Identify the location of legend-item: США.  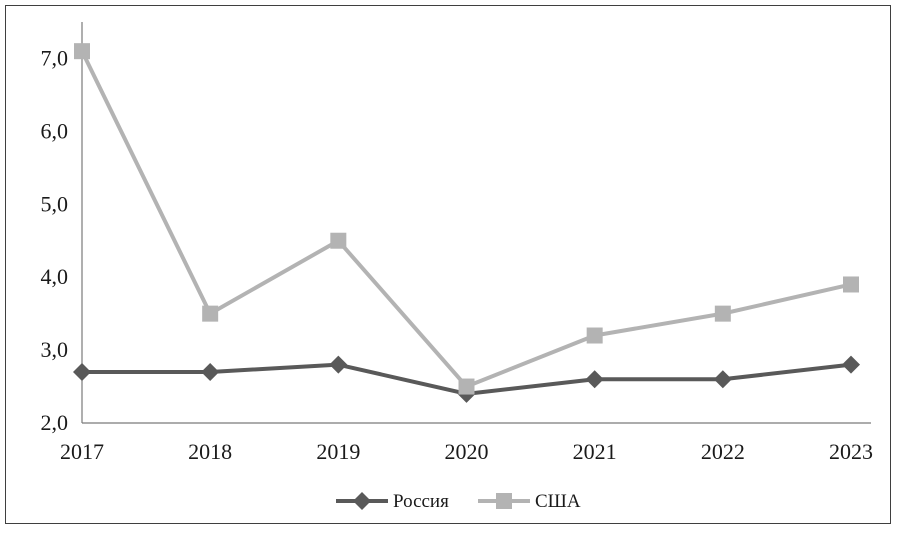
(529, 501).